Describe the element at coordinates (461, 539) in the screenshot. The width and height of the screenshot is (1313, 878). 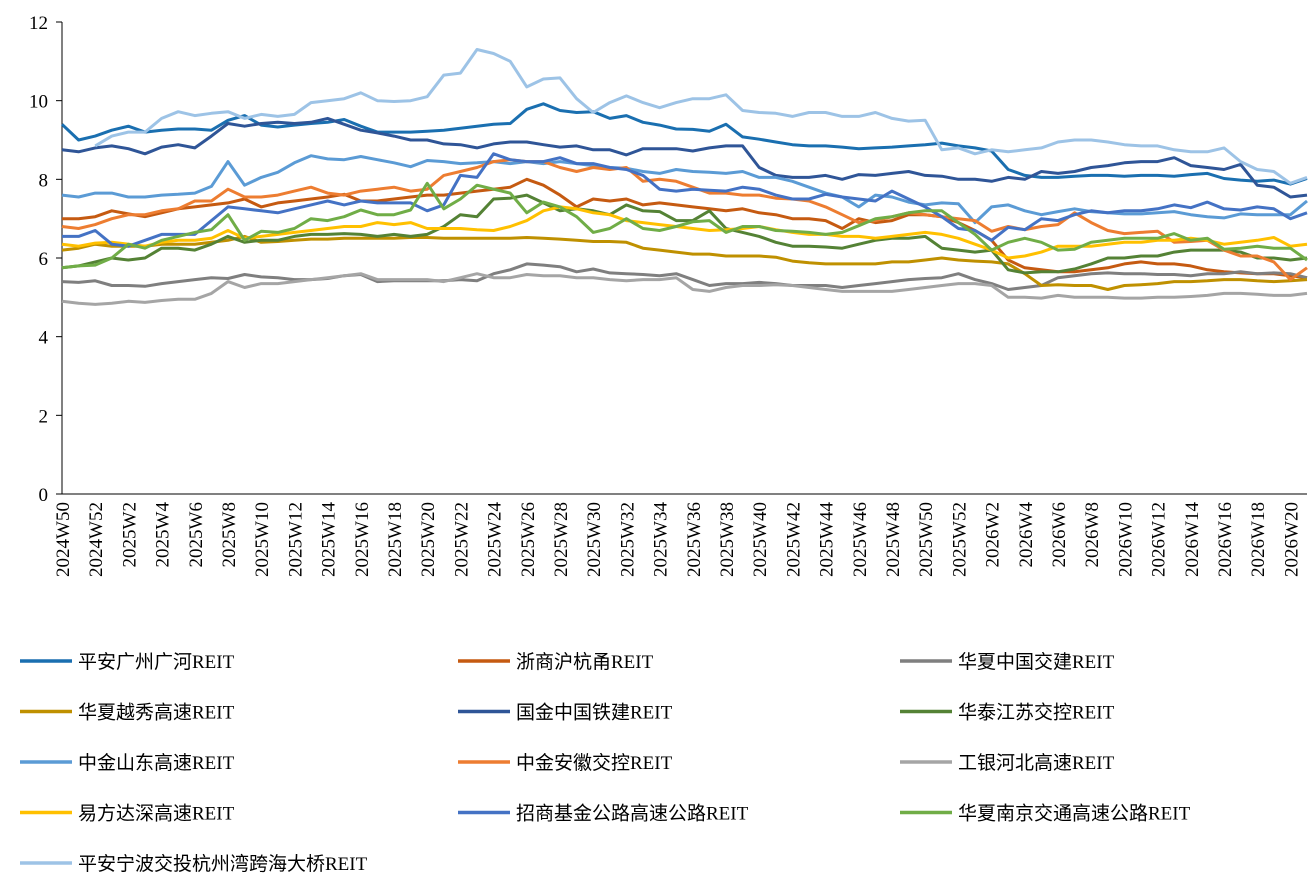
I see `x-tick-label: 2025W22` at that location.